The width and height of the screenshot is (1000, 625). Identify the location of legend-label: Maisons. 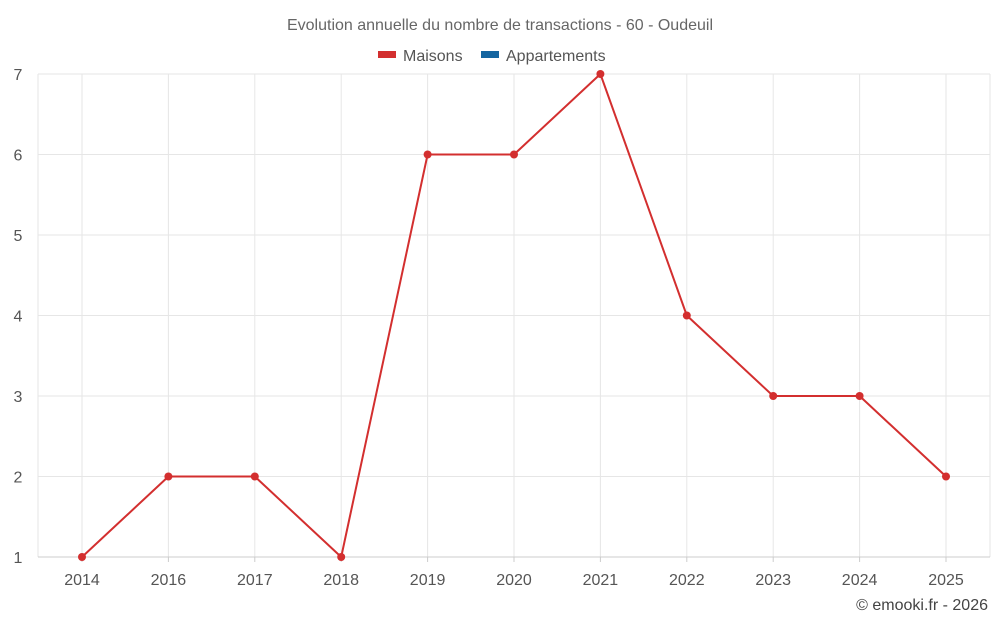
(433, 56).